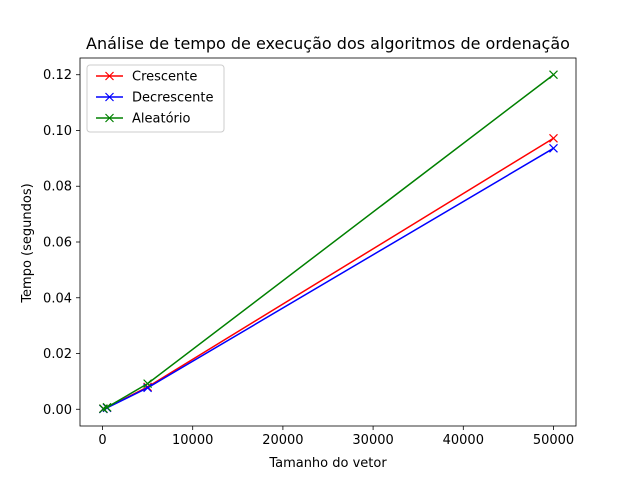 The image size is (640, 480). I want to click on y-tick-label: 0.12, so click(57, 75).